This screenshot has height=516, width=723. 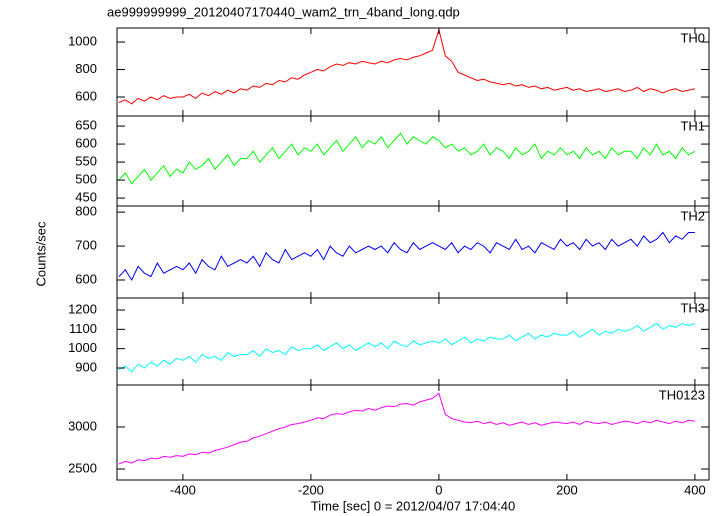 What do you see at coordinates (82, 308) in the screenshot?
I see `y-tick-label: 1200` at bounding box center [82, 308].